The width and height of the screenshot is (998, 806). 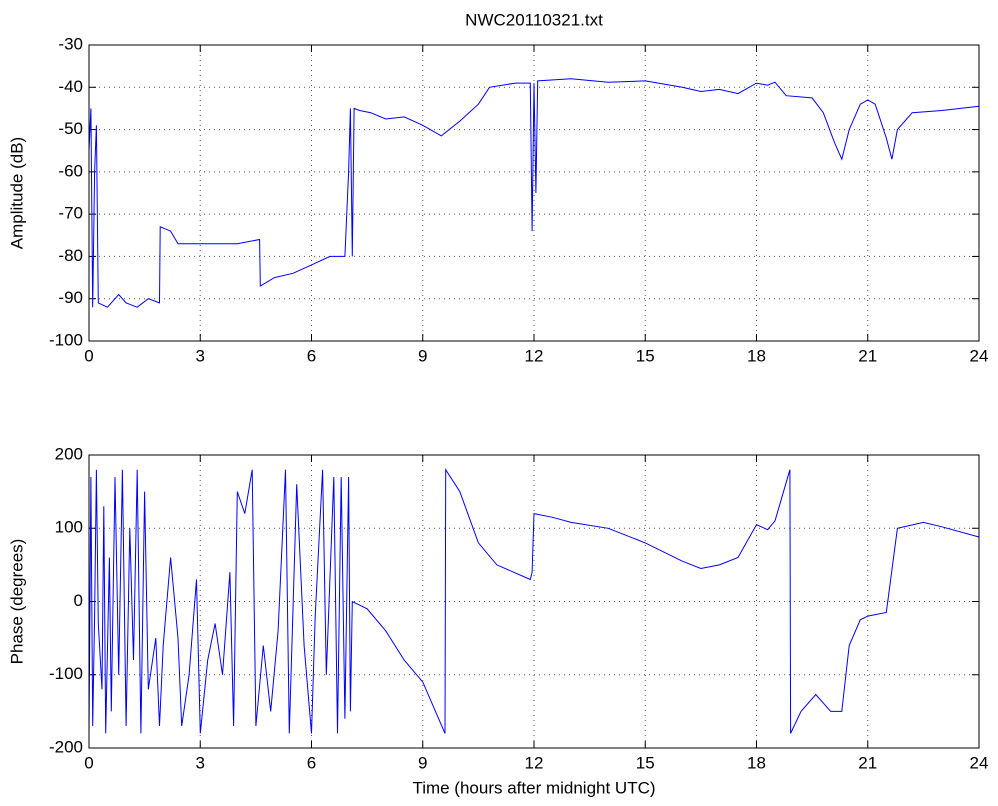 I want to click on y-tick-label: 100, so click(x=69, y=527).